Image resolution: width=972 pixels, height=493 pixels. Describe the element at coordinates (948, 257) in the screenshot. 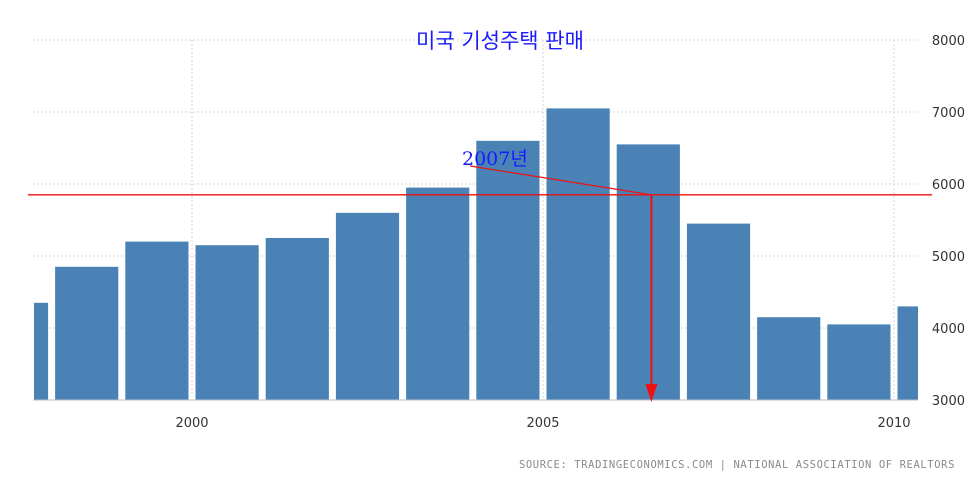

I see `y-tick-label: 5000` at that location.